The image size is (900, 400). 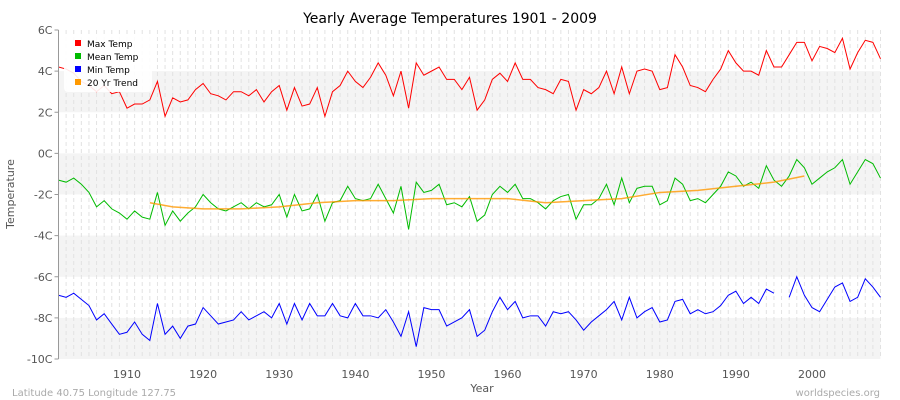 I want to click on x-tick-label: 1930, so click(x=279, y=374).